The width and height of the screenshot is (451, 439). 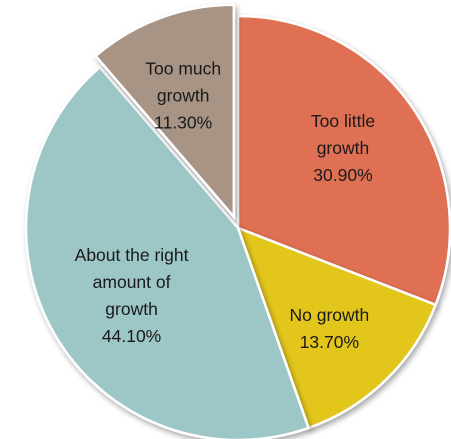 I want to click on slice-value-label: 13.70%, so click(x=329, y=342).